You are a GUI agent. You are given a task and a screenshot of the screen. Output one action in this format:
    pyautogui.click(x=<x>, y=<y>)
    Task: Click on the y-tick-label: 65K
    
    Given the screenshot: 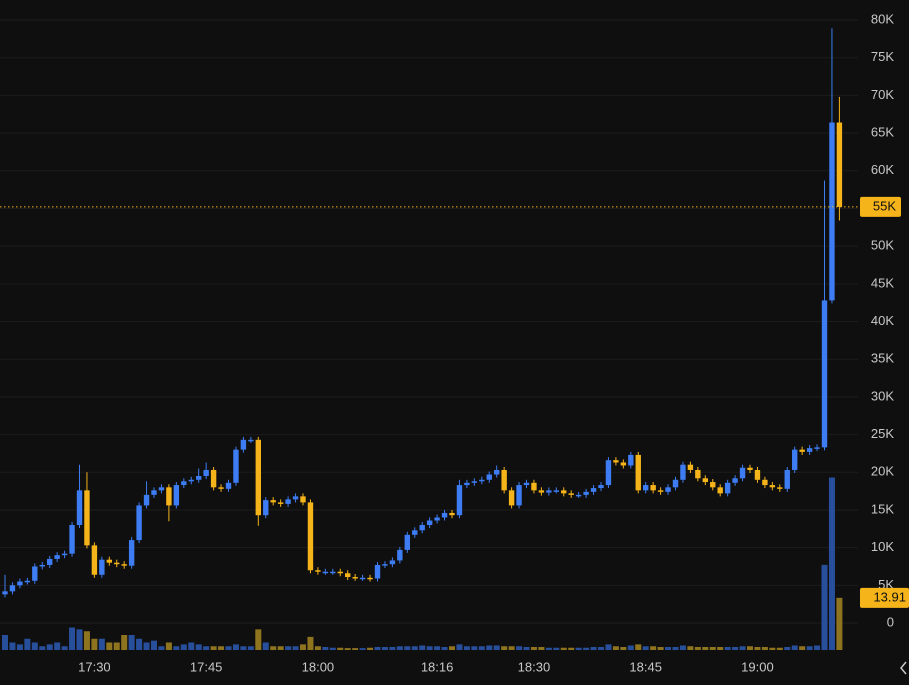 What is the action you would take?
    pyautogui.click(x=882, y=132)
    